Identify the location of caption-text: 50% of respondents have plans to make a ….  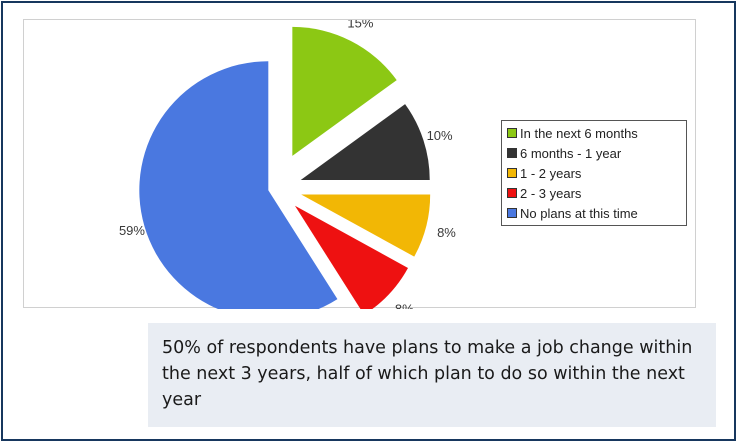
(427, 374).